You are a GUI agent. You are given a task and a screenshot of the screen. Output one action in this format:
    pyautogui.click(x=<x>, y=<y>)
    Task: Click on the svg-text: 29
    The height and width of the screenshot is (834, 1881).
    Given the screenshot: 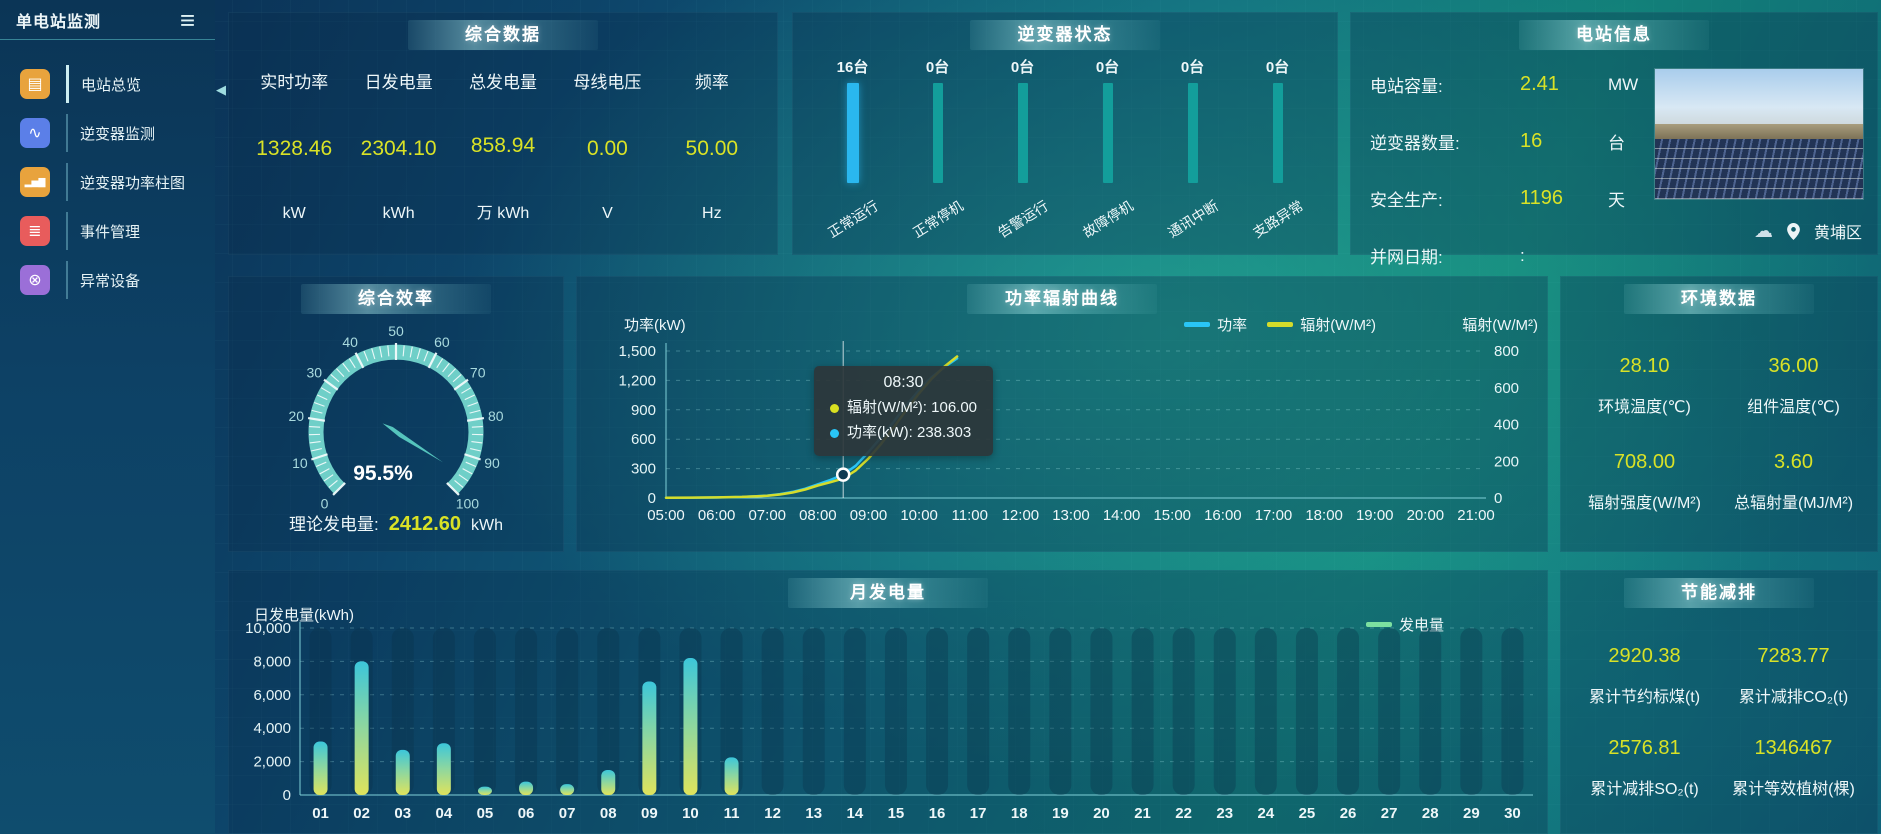 What is the action you would take?
    pyautogui.click(x=1471, y=813)
    